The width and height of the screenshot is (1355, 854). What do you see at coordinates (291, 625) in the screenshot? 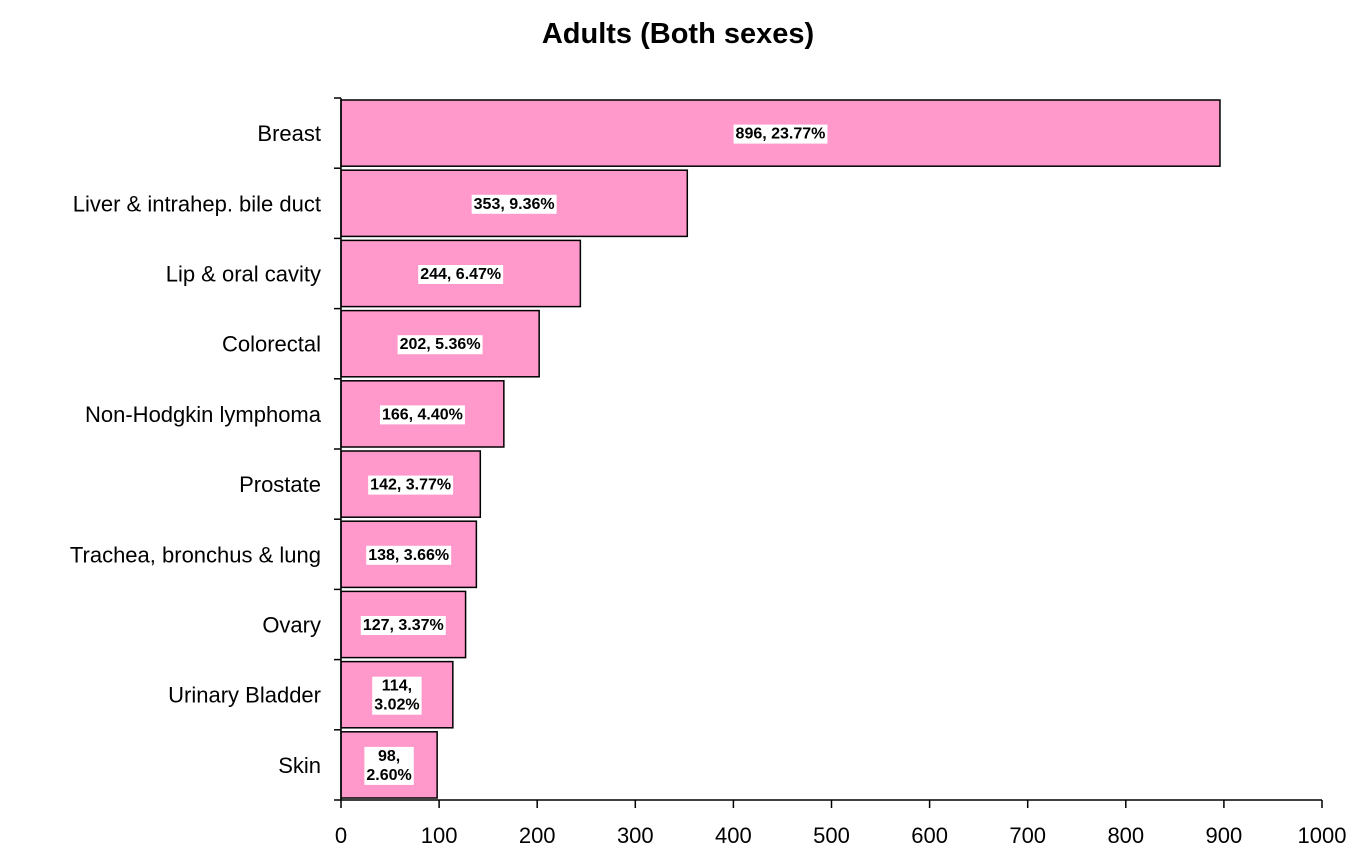
I see `category-label: Ovary` at bounding box center [291, 625].